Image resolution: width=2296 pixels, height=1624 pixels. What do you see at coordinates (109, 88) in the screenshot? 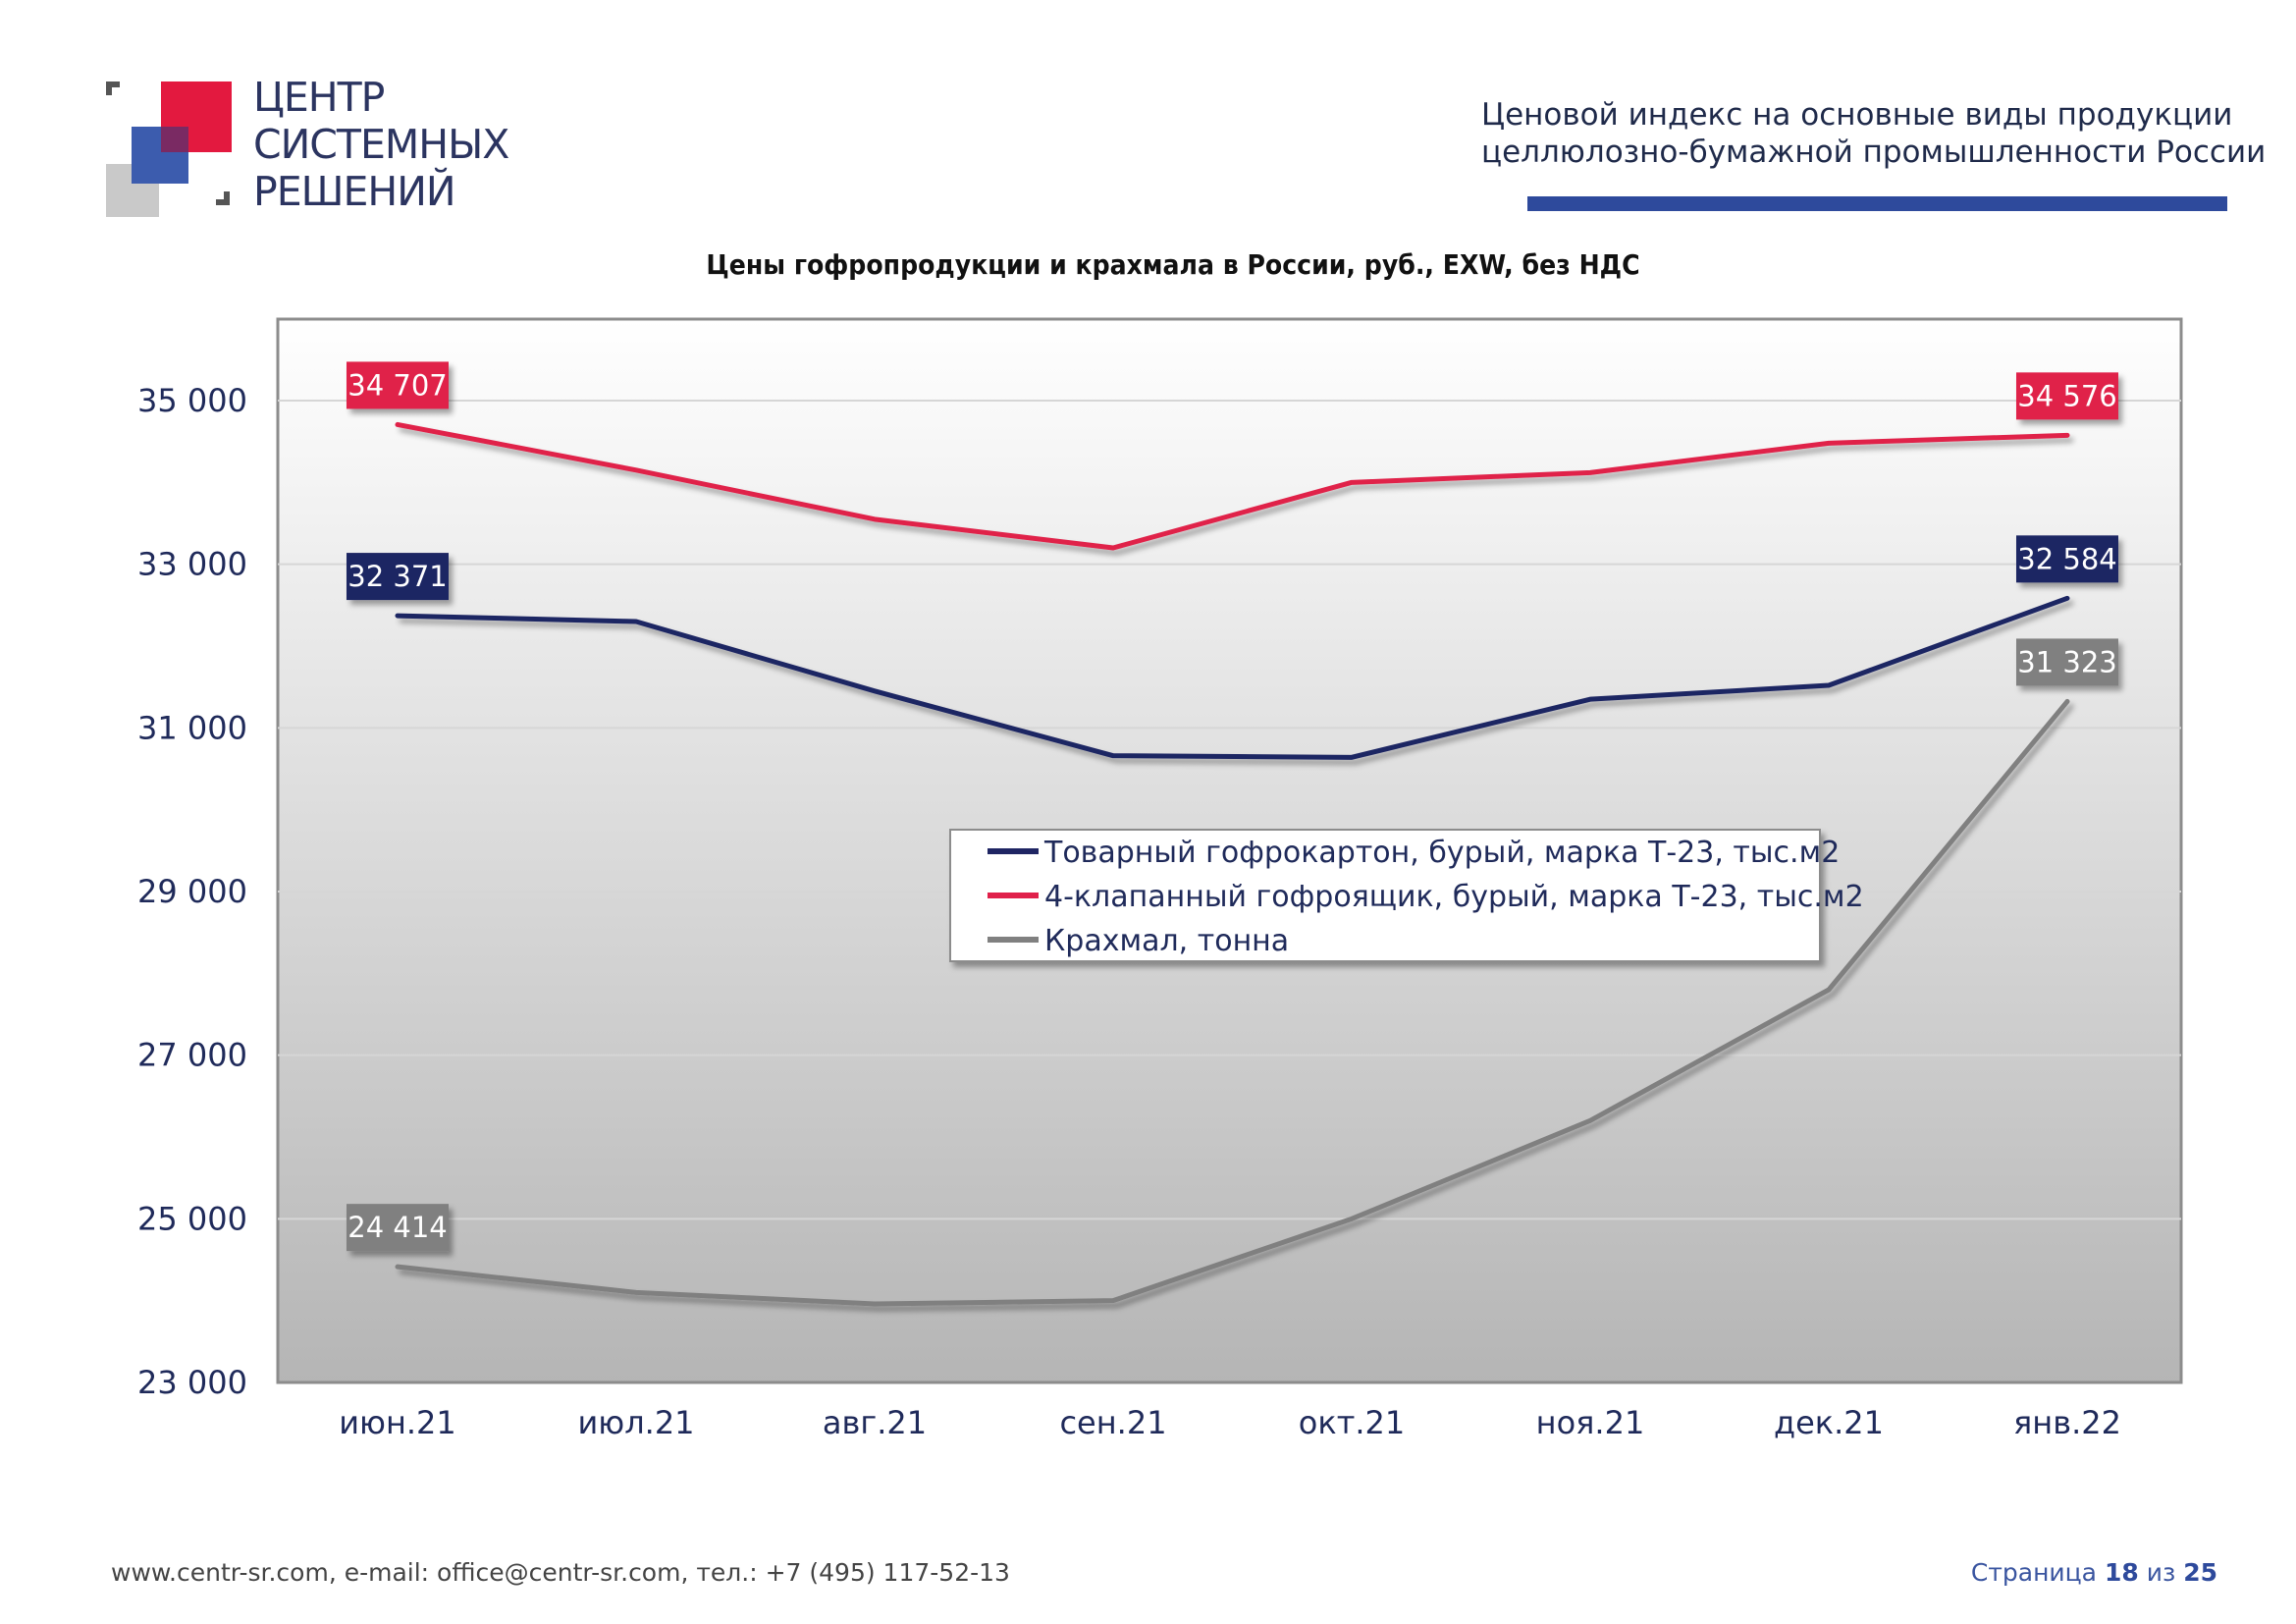
I see `logo-corner-mark` at bounding box center [109, 88].